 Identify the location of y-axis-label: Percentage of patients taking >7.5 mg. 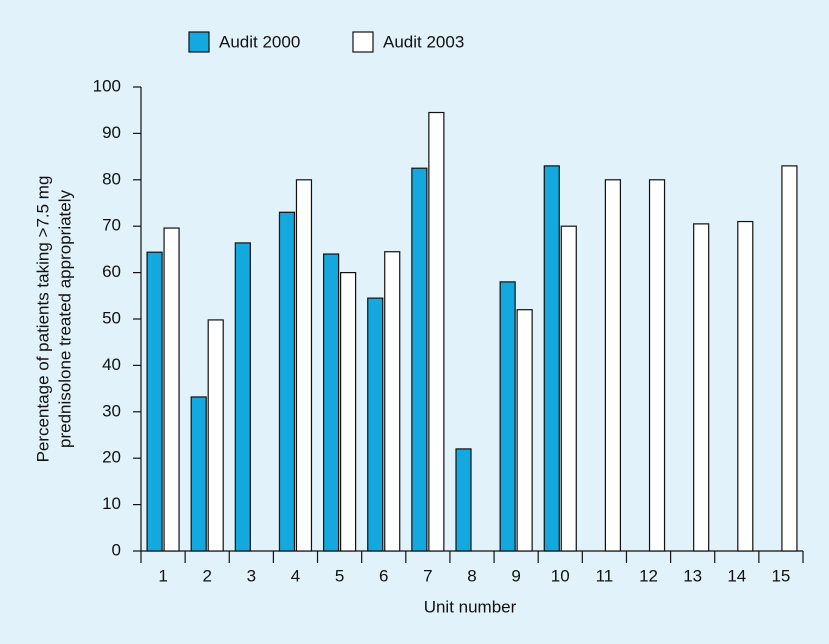
(42, 319).